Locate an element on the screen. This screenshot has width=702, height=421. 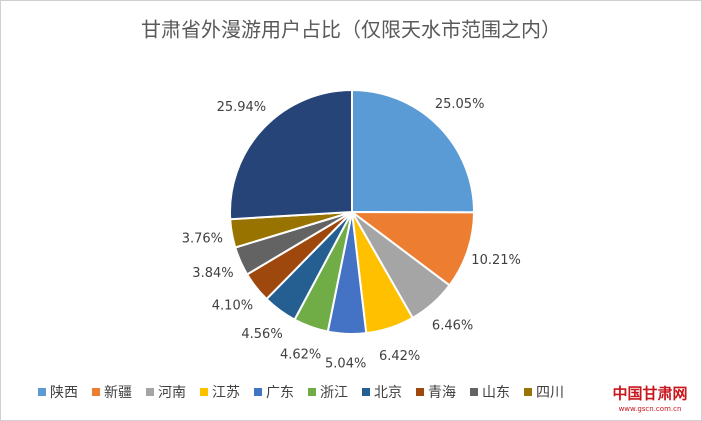
legend-label: 河南 is located at coordinates (172, 393).